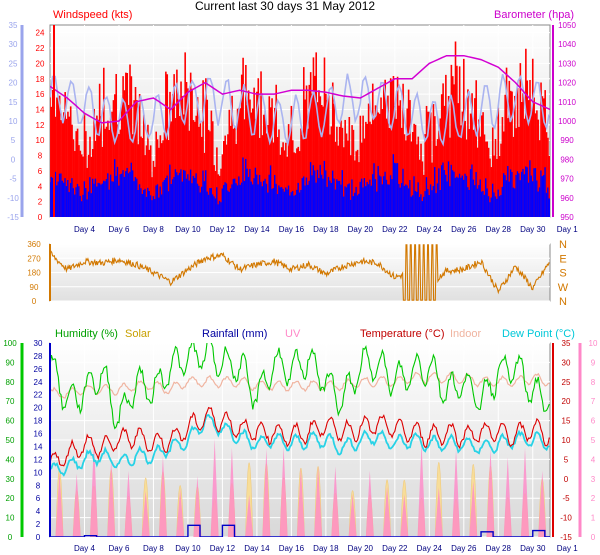 The height and width of the screenshot is (555, 600). I want to click on temperature-tick: 35, so click(566, 343).